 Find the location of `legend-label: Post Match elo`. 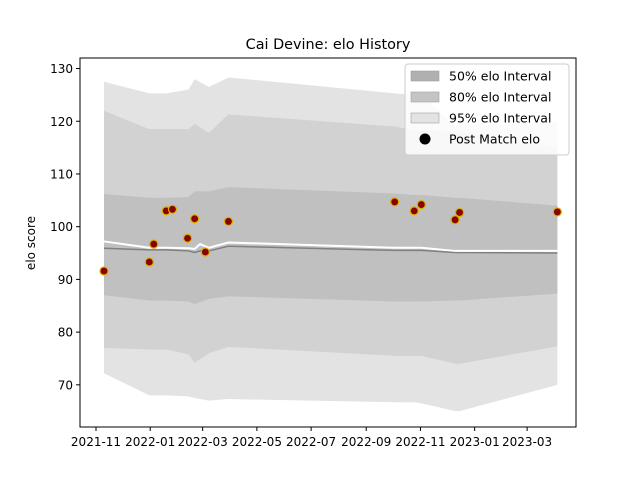

legend-label: Post Match elo is located at coordinates (494, 139).